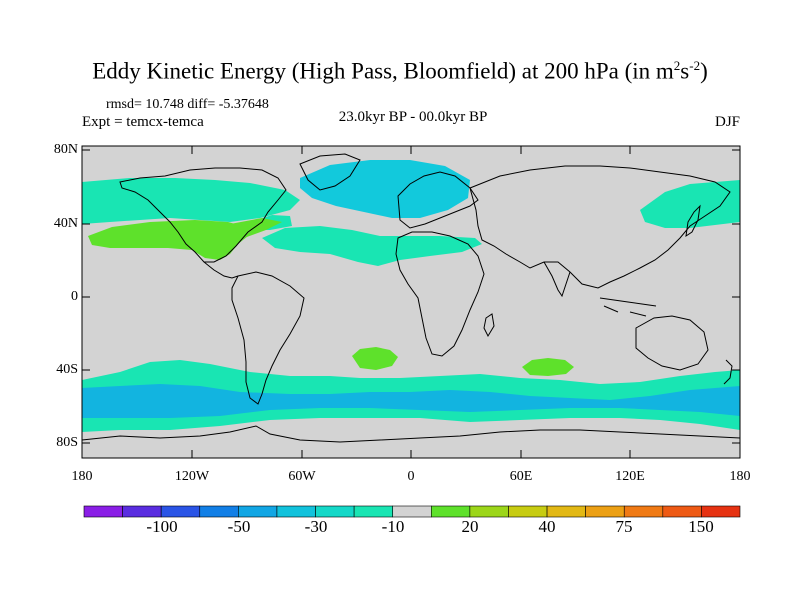 This screenshot has width=800, height=600. I want to click on x-tick-label: 120W, so click(192, 476).